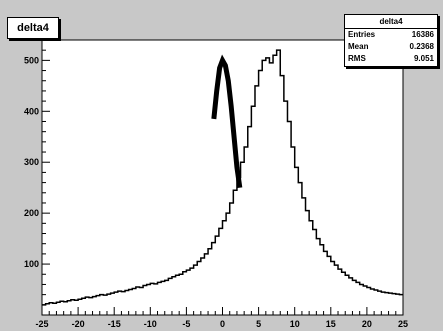 The width and height of the screenshot is (443, 331). Describe the element at coordinates (222, 324) in the screenshot. I see `x-tick-label: 0` at that location.